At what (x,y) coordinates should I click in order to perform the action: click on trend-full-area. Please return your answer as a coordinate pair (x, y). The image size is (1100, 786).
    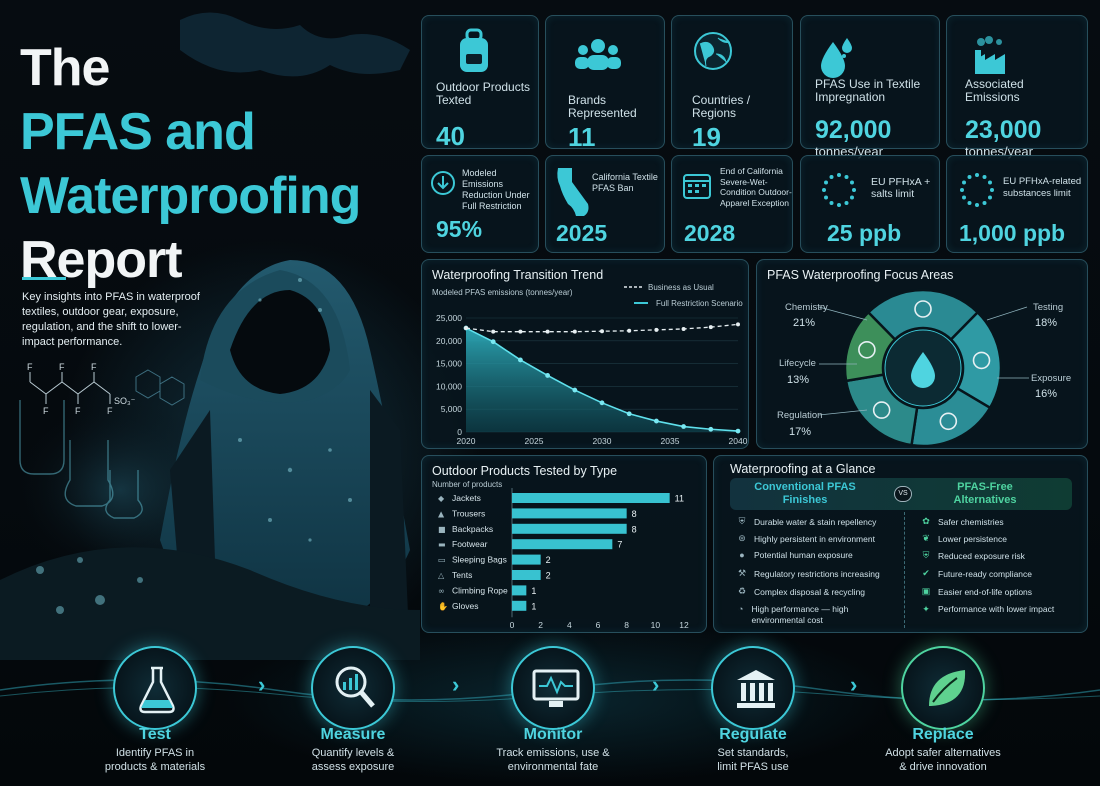
    Looking at the image, I should click on (602, 380).